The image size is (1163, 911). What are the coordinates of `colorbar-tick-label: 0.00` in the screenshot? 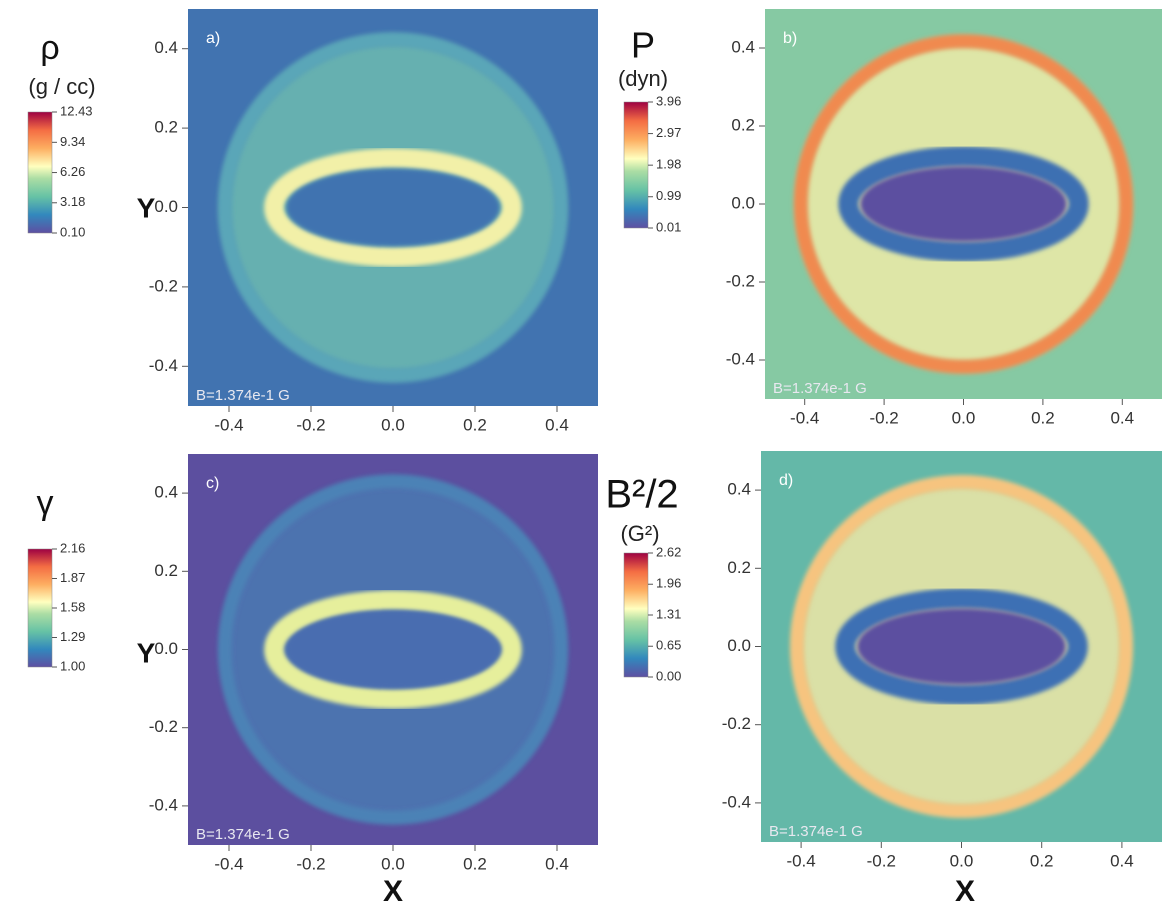 It's located at (668, 675).